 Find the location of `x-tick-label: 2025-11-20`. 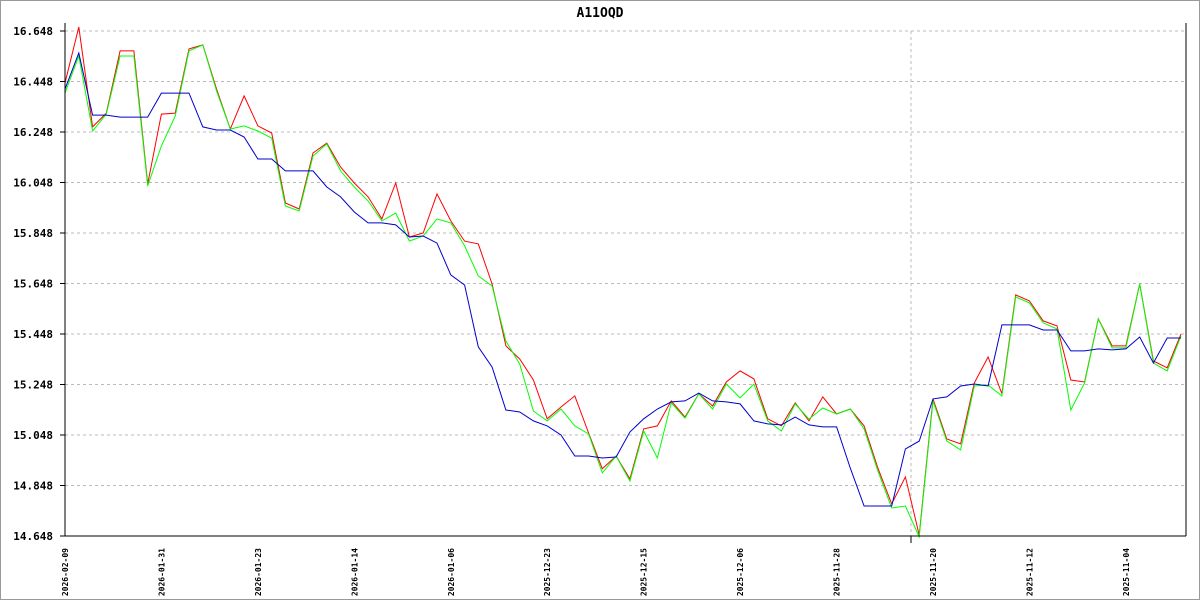

x-tick-label: 2025-11-20 is located at coordinates (933, 572).